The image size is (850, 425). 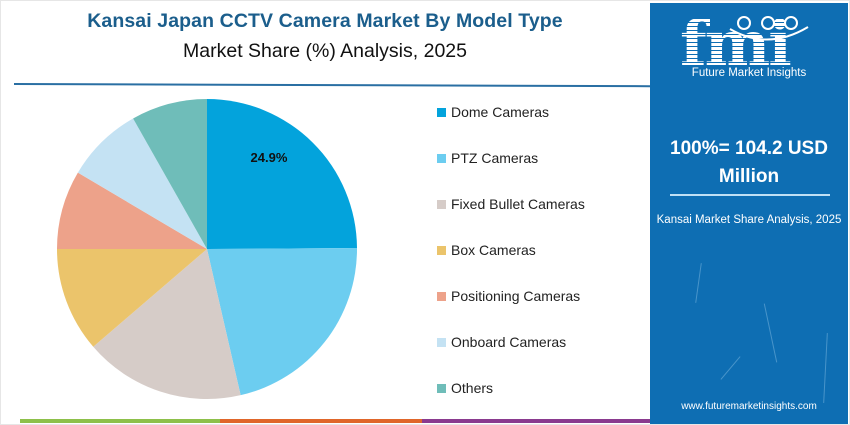 What do you see at coordinates (282, 322) in the screenshot?
I see `pie-slice-ptz` at bounding box center [282, 322].